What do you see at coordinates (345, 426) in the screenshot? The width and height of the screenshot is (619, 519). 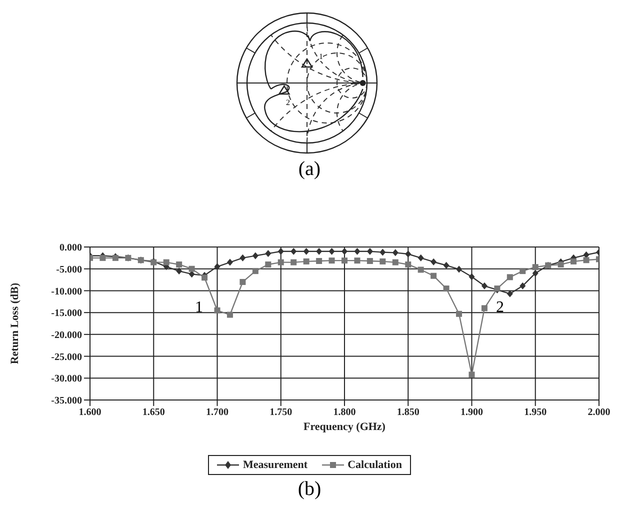 I see `x-axis-title: Frequency (GHz)` at bounding box center [345, 426].